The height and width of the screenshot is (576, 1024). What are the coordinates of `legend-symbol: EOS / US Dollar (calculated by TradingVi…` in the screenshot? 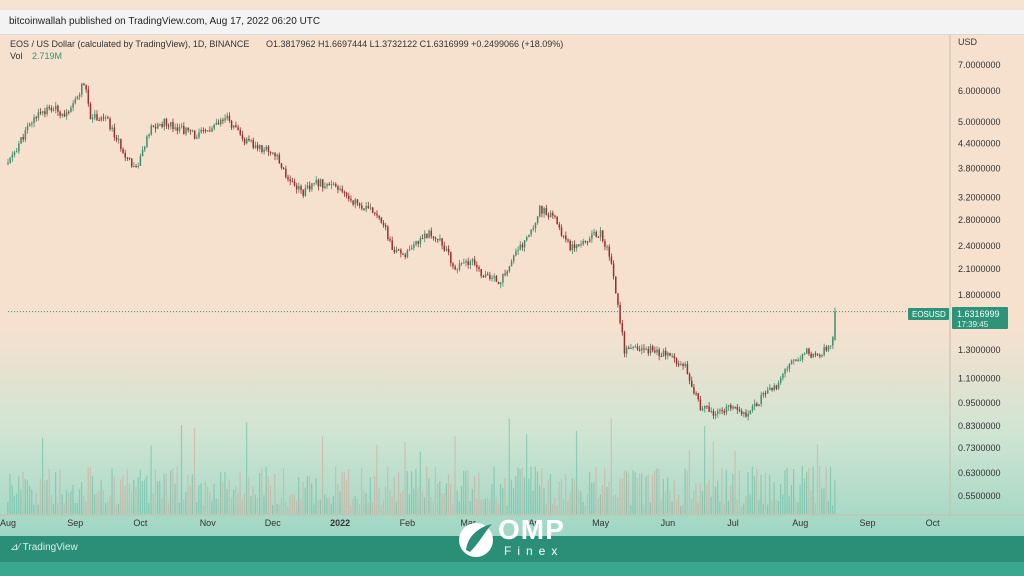 It's located at (129, 44).